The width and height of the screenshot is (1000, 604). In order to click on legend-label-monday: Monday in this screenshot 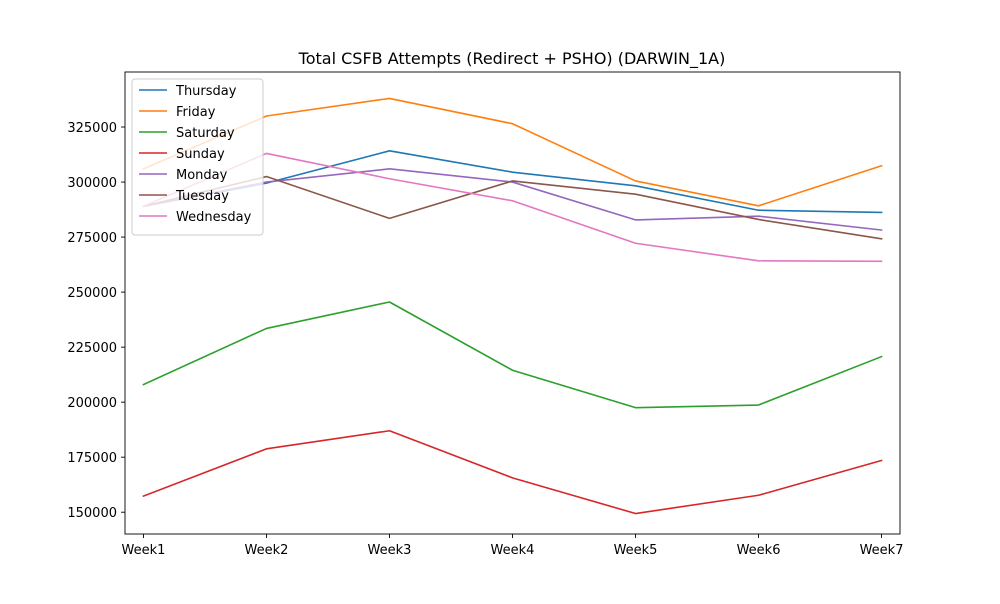, I will do `click(202, 175)`.